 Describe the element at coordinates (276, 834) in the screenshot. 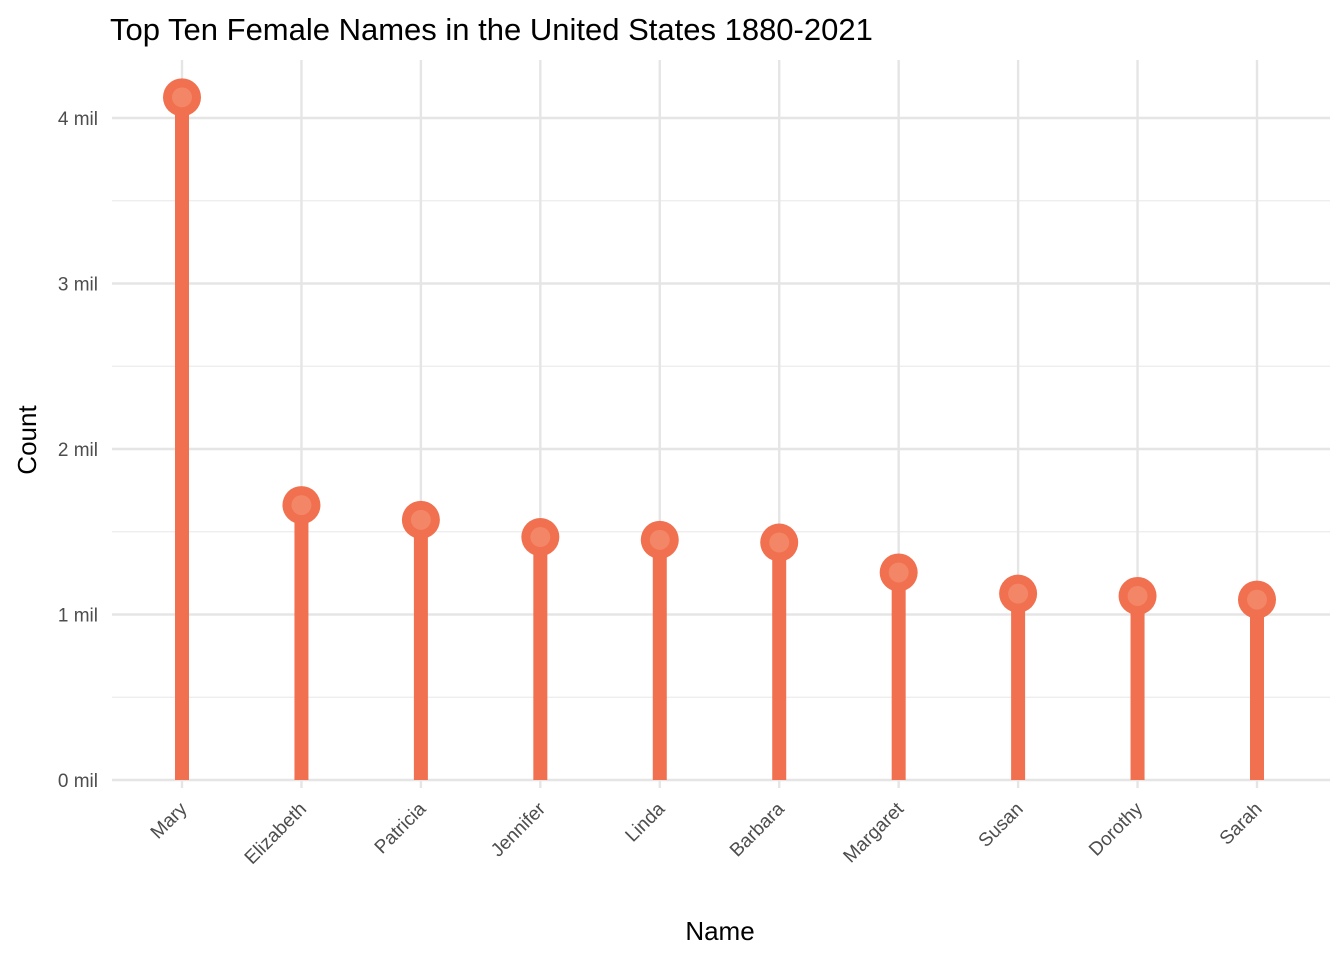

I see `x-tick-label: Elizabeth` at that location.